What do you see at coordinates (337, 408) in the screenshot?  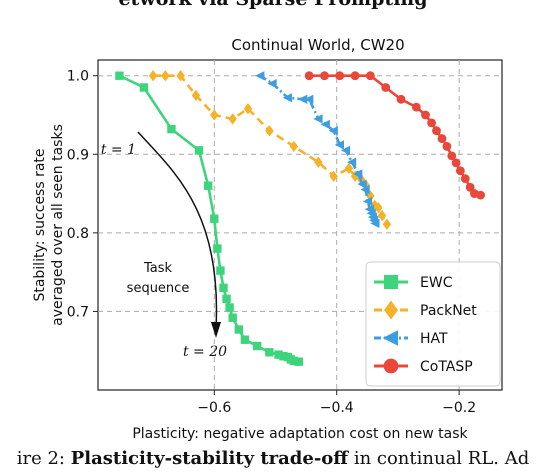 I see `x-tick-label: −0.4` at bounding box center [337, 408].